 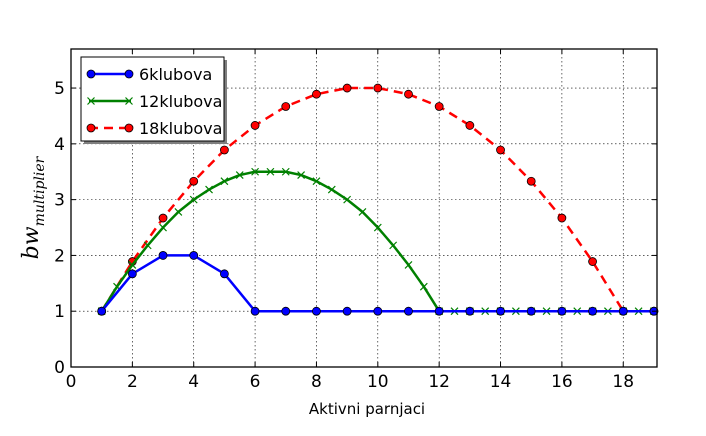 What do you see at coordinates (59, 256) in the screenshot?
I see `y-tick-label: 2` at bounding box center [59, 256].